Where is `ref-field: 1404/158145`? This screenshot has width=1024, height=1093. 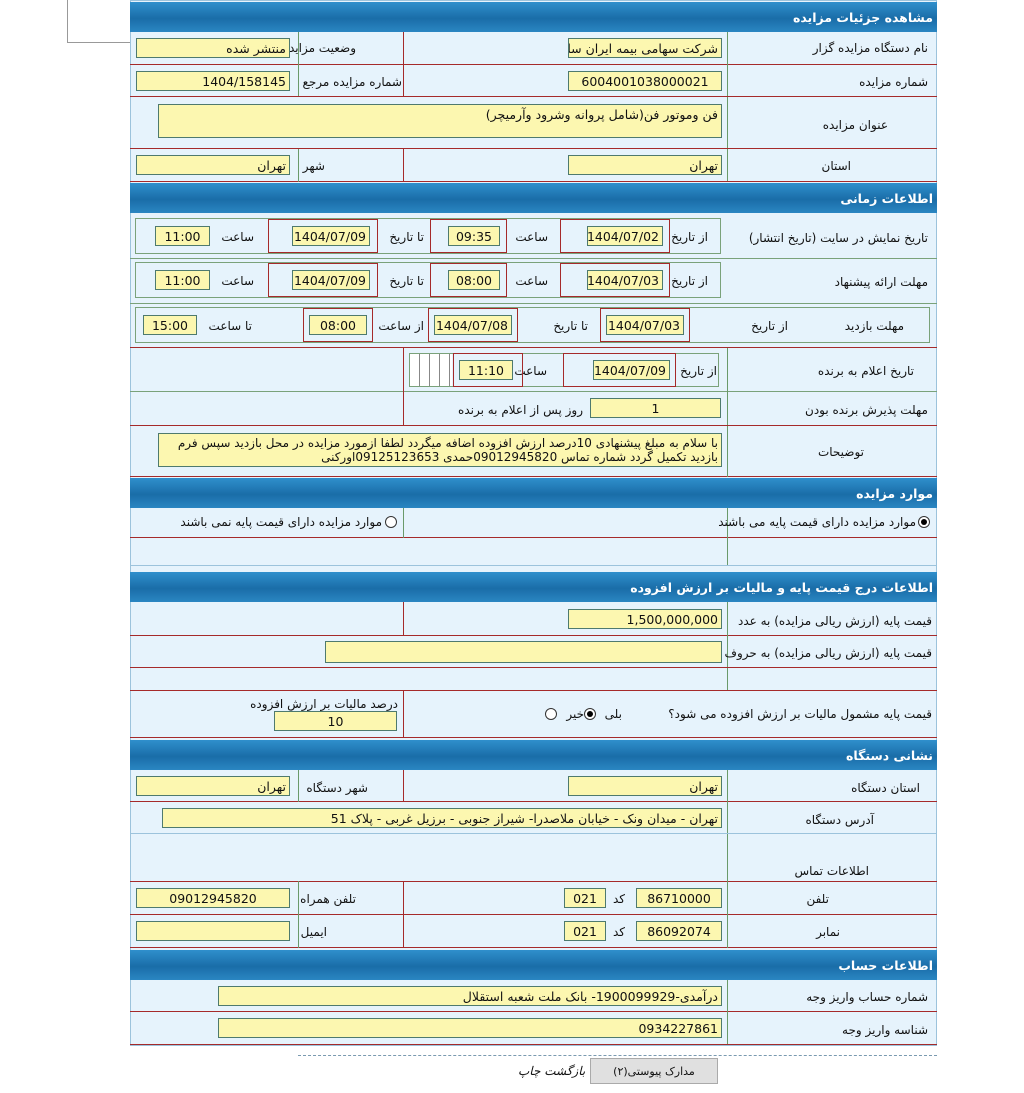 ref-field: 1404/158145 is located at coordinates (213, 81).